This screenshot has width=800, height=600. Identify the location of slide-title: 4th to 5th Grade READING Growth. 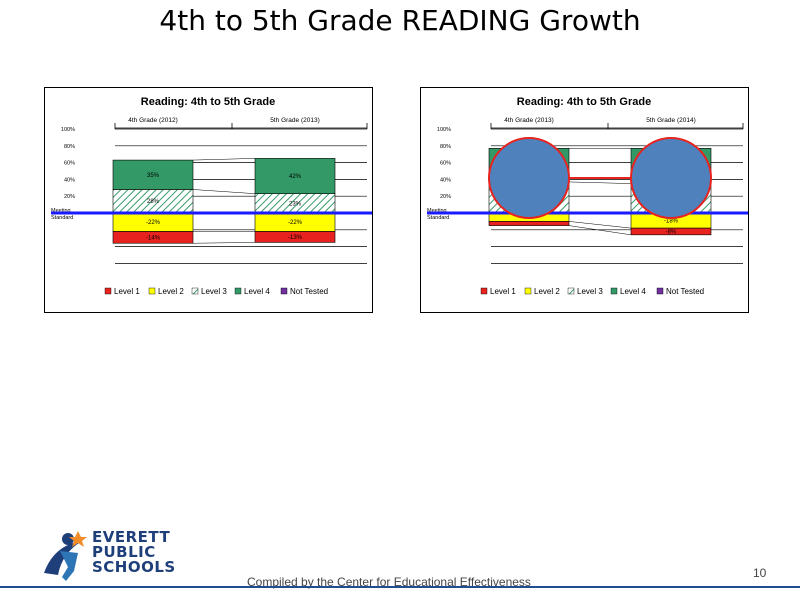
(400, 20).